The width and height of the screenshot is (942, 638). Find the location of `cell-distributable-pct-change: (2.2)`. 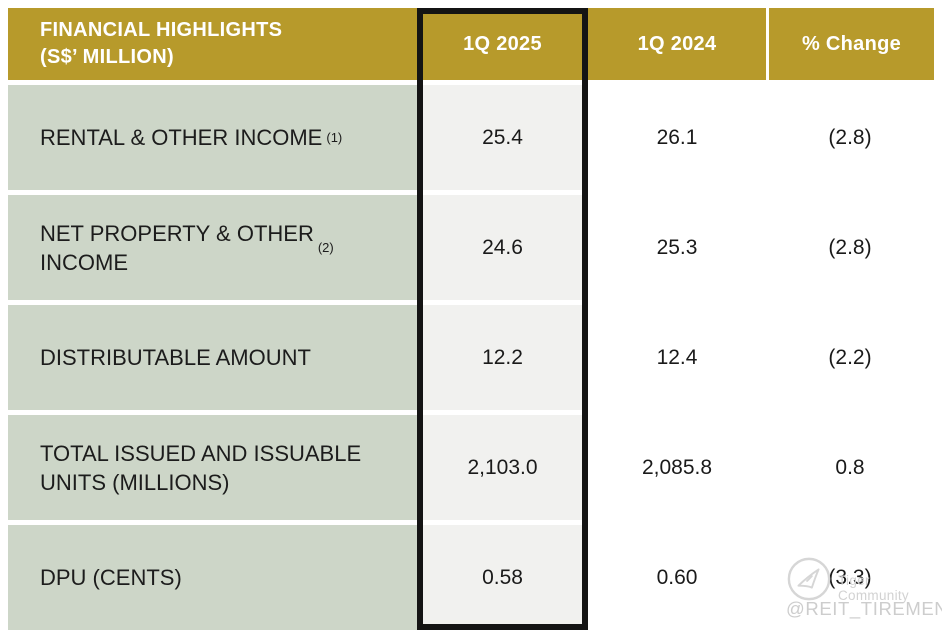

cell-distributable-pct-change: (2.2) is located at coordinates (850, 357).